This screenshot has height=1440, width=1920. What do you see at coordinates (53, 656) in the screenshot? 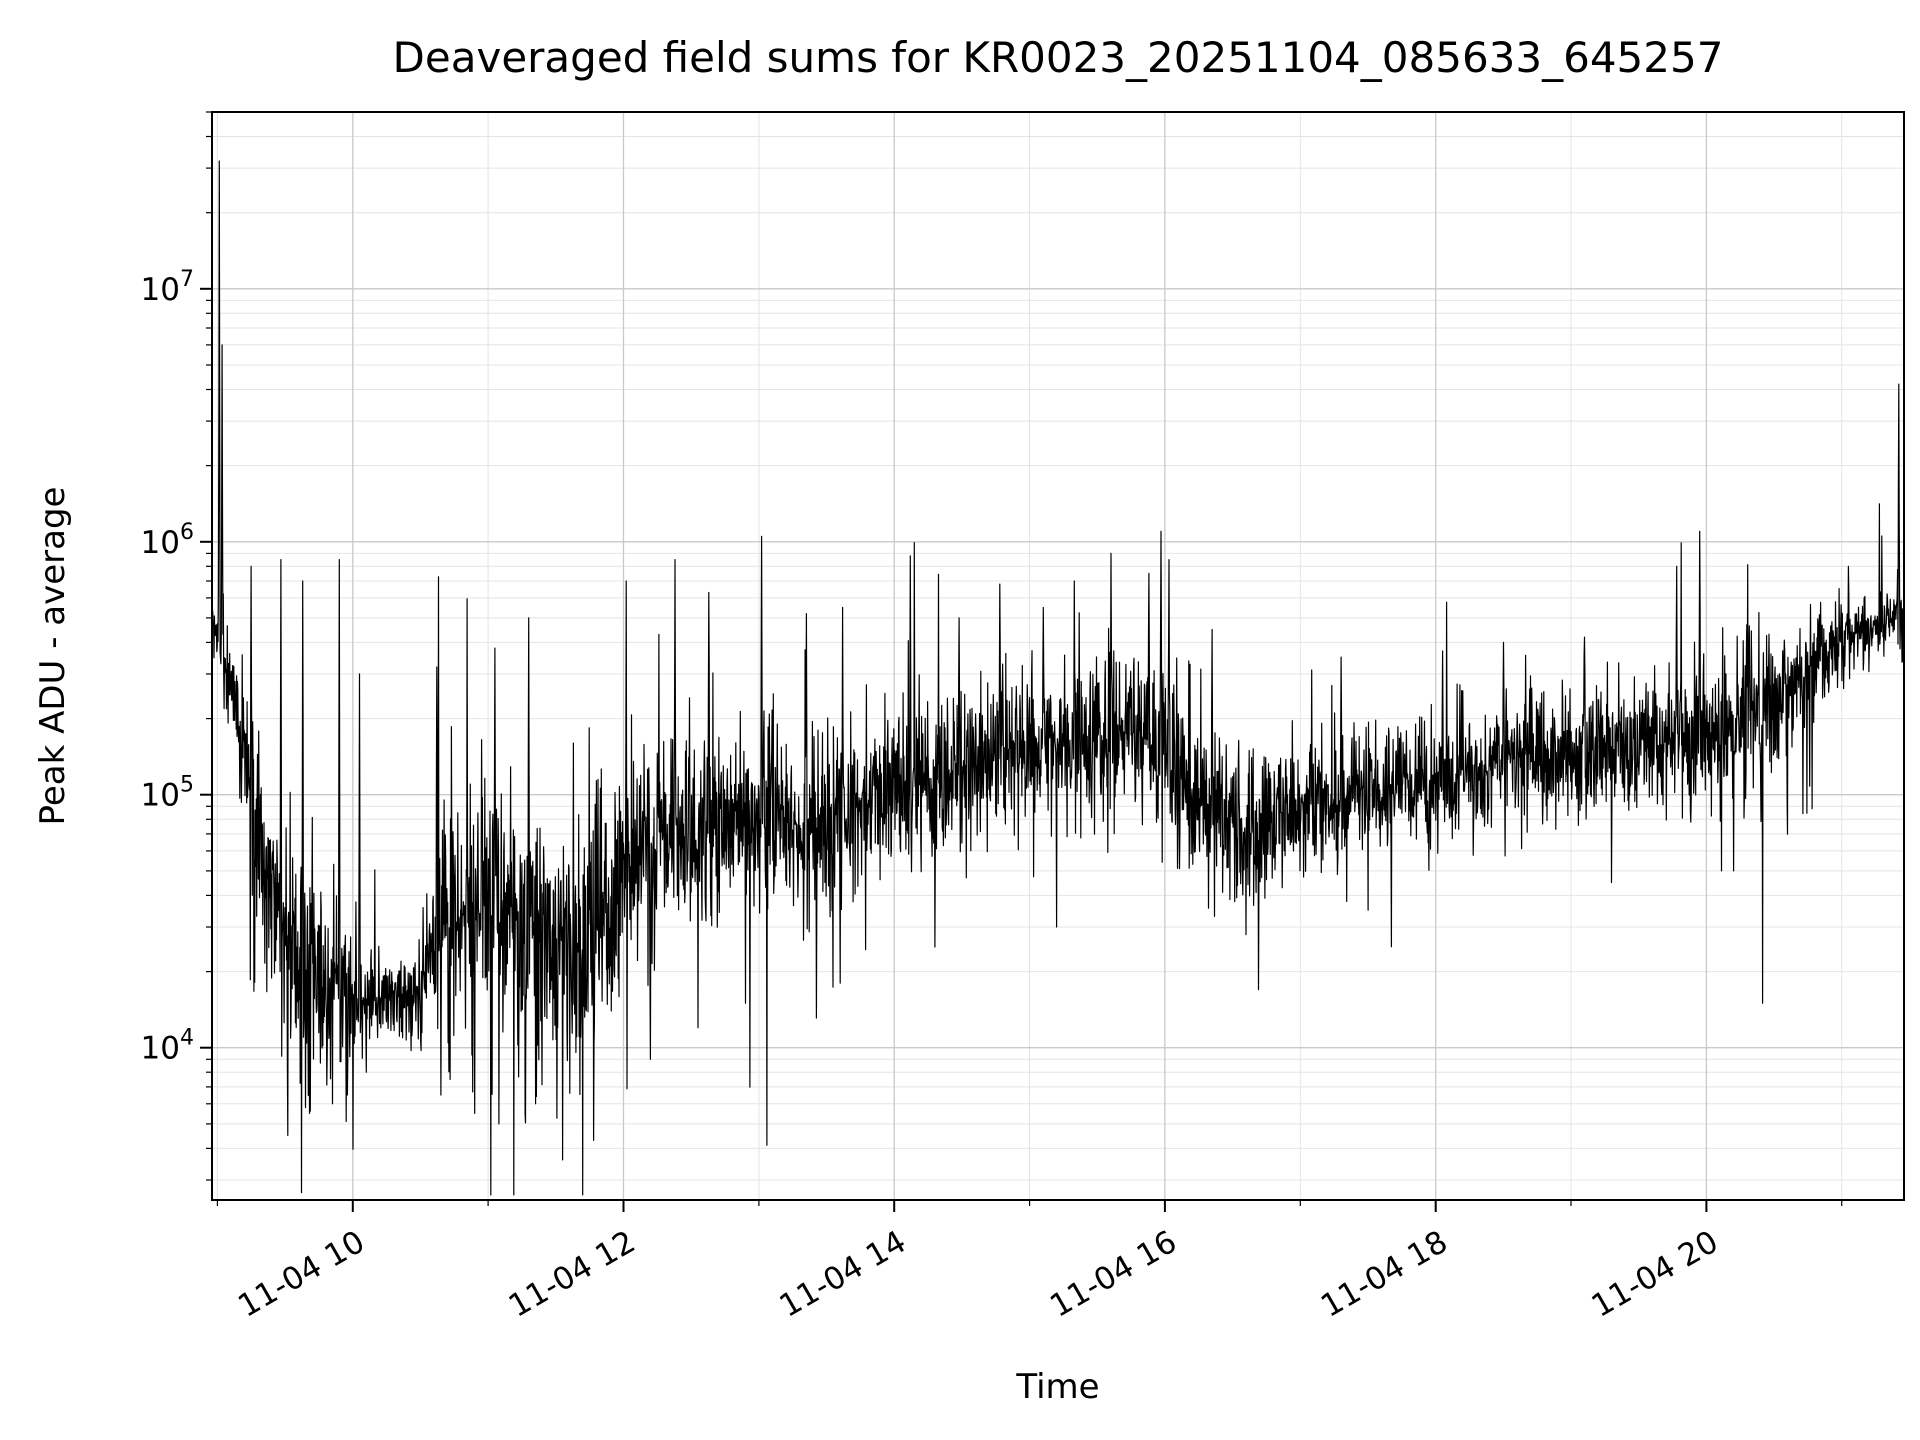
I see `y-axis-label: Peak ADU - average` at bounding box center [53, 656].